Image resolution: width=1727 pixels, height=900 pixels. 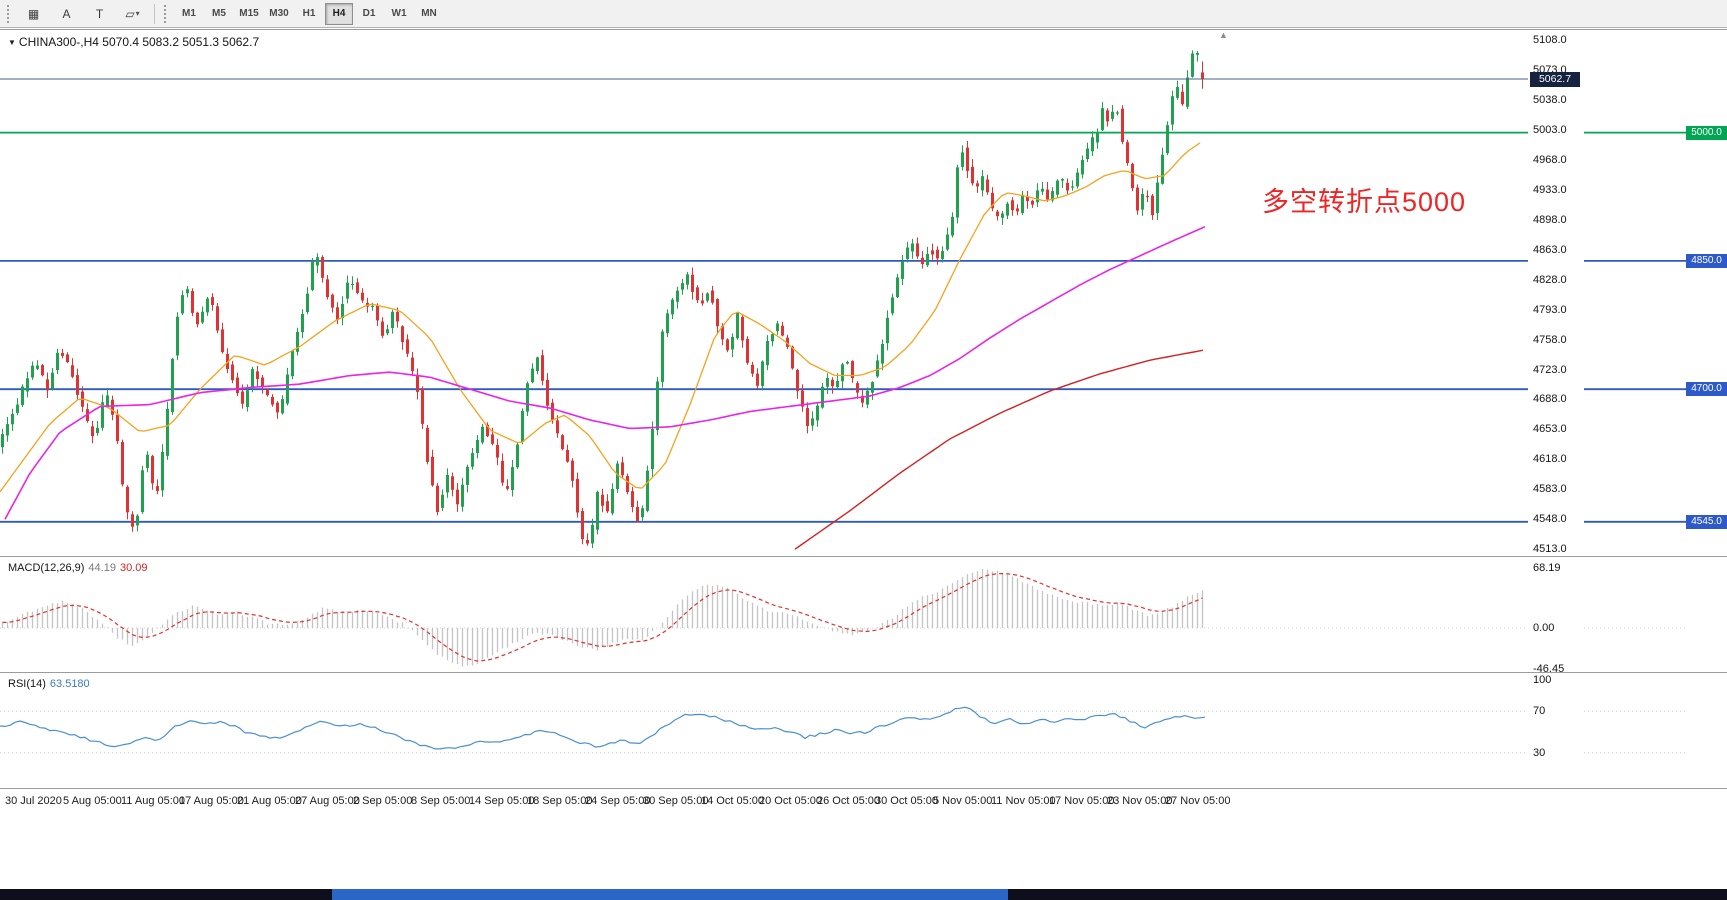 I want to click on macd-signal-line, so click(x=602, y=617).